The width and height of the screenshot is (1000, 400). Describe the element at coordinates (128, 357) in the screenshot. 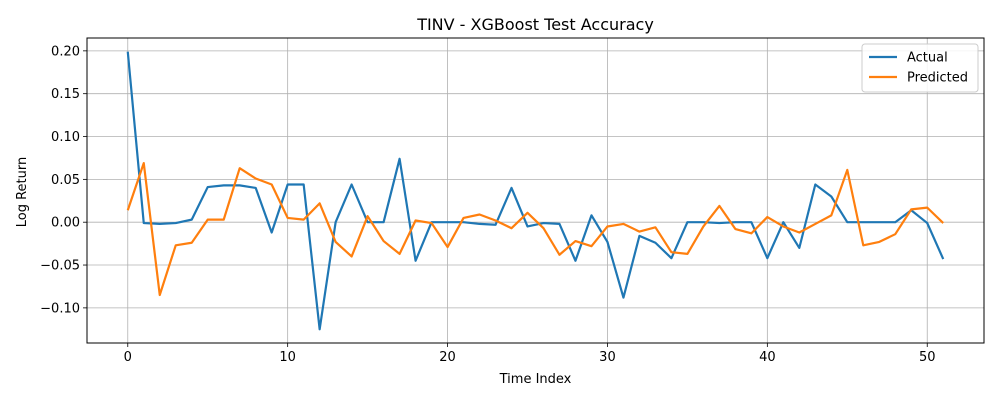

I see `x-tick-label: 0` at that location.